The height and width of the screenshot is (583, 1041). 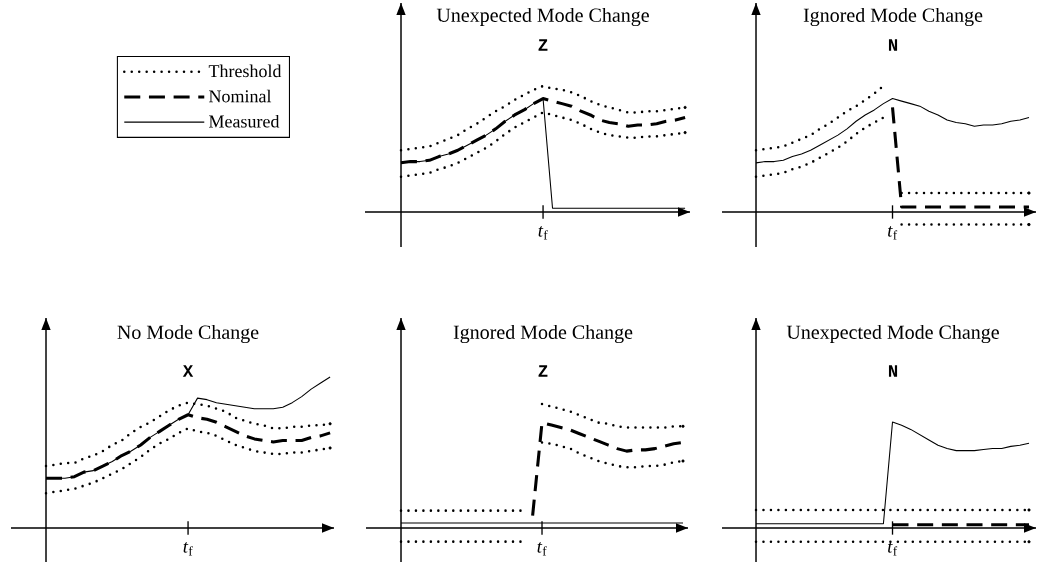 I want to click on legend-label: Nominal, so click(x=240, y=96).